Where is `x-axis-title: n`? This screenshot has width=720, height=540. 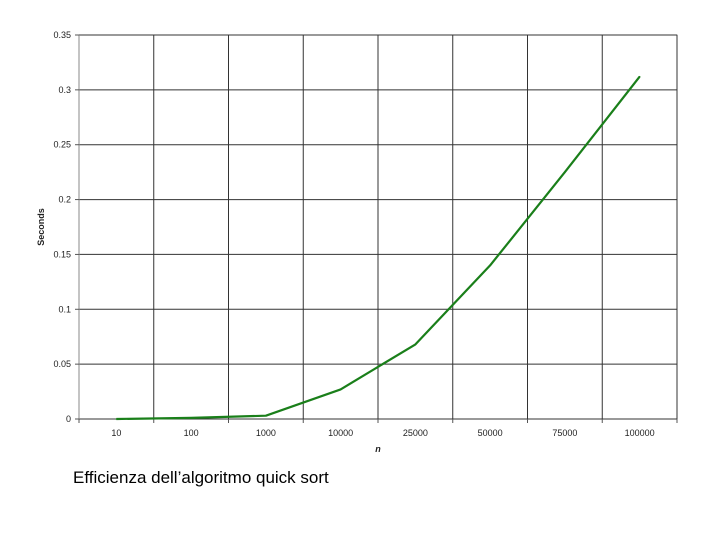
x-axis-title: n is located at coordinates (378, 449).